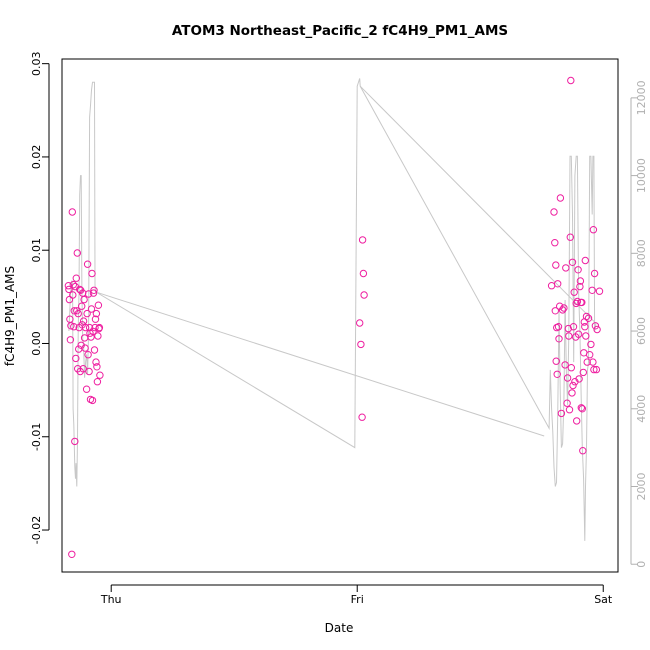  Describe the element at coordinates (36, 63) in the screenshot. I see `y-tick-label: 0.03` at that location.